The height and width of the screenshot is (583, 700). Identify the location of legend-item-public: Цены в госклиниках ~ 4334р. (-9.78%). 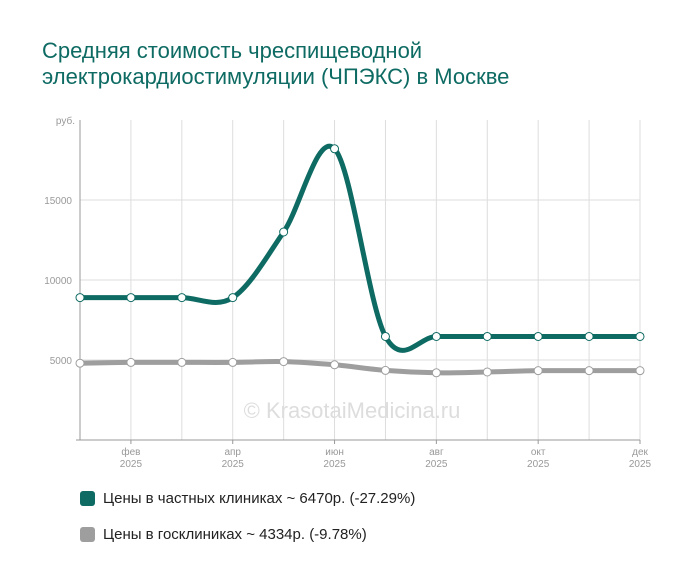
(223, 534).